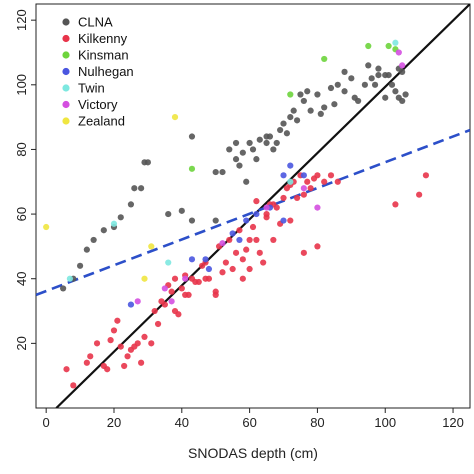 Image resolution: width=474 pixels, height=474 pixels. I want to click on x-tick-label: 0, so click(46, 422).